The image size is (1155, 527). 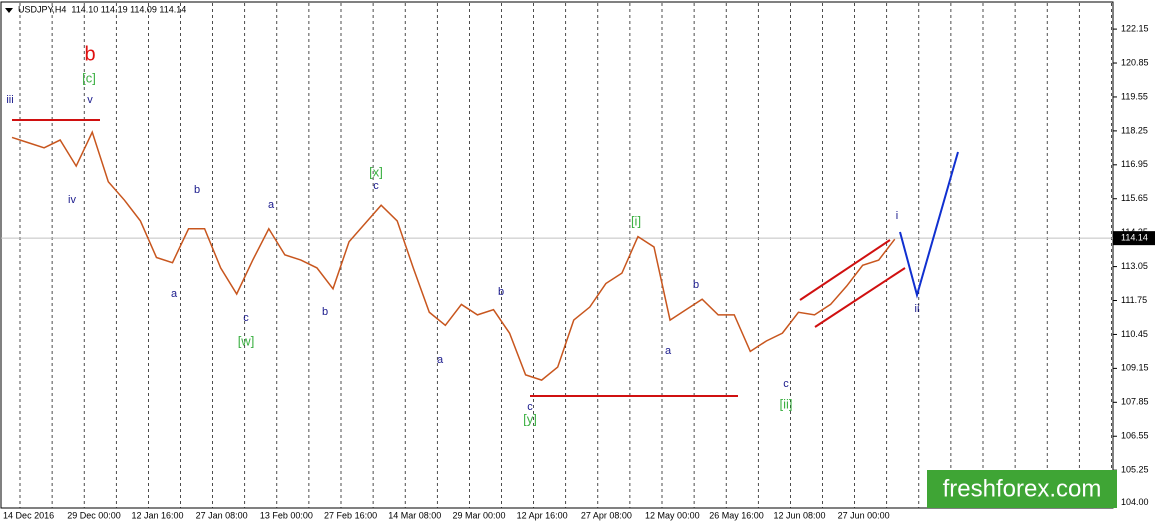 What do you see at coordinates (864, 515) in the screenshot?
I see `x-tick-label: 27 Jun 00:00` at bounding box center [864, 515].